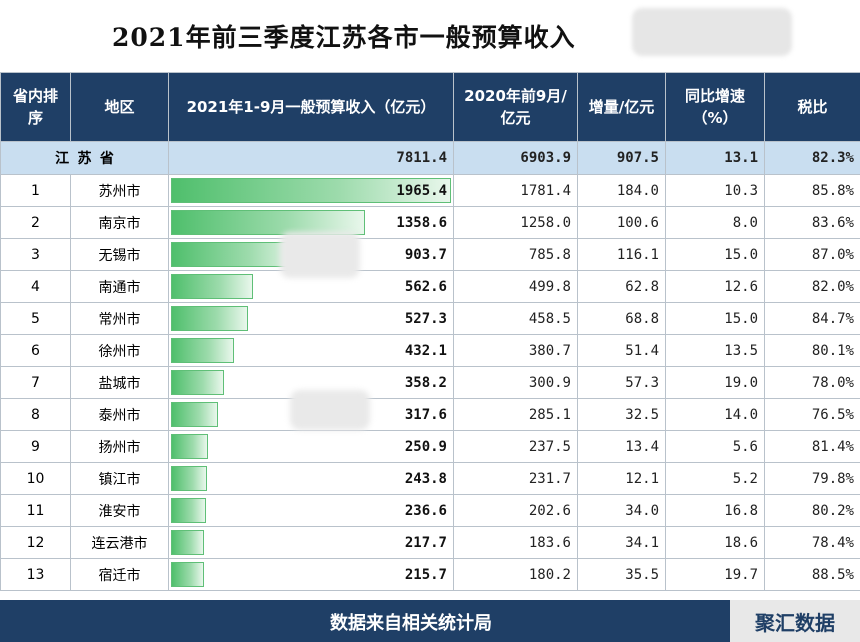 Image resolution: width=860 pixels, height=642 pixels. Describe the element at coordinates (425, 318) in the screenshot. I see `row-2021-value: 527.3` at that location.